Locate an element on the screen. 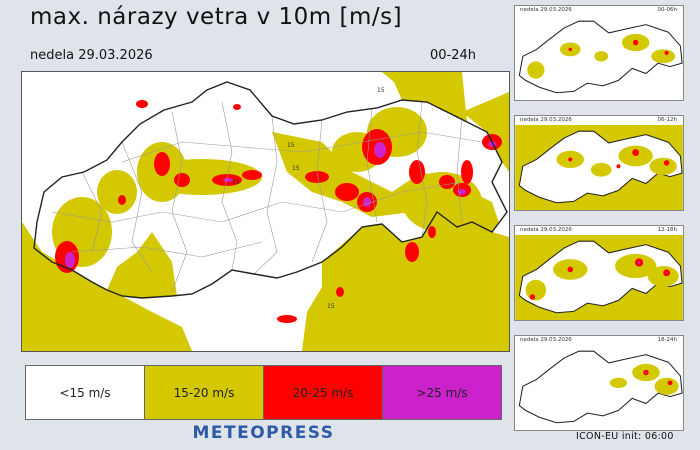 The height and width of the screenshot is (450, 700). meteopress-logo: METEOPRESS is located at coordinates (263, 433).